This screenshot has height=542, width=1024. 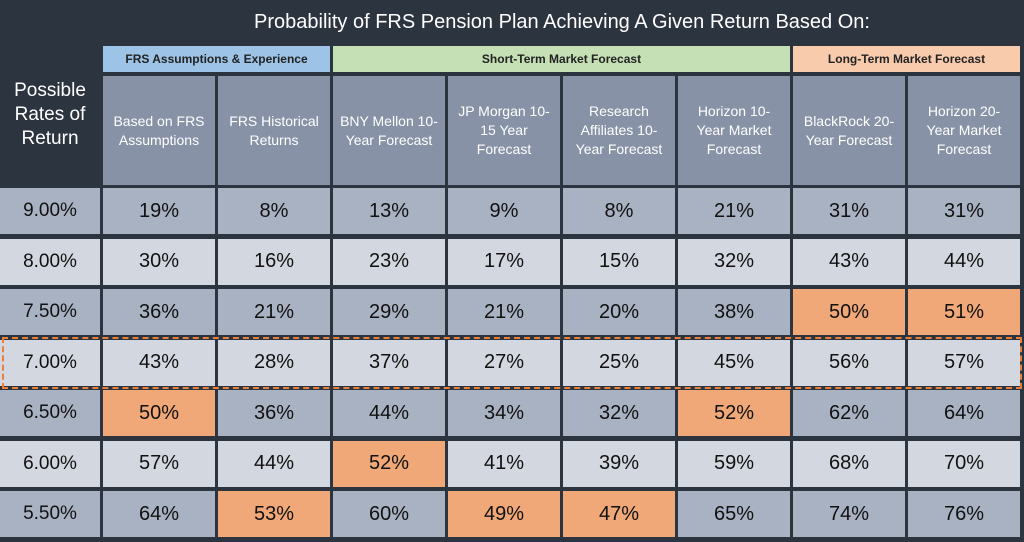 What do you see at coordinates (274, 514) in the screenshot?
I see `value-cell: 53%` at bounding box center [274, 514].